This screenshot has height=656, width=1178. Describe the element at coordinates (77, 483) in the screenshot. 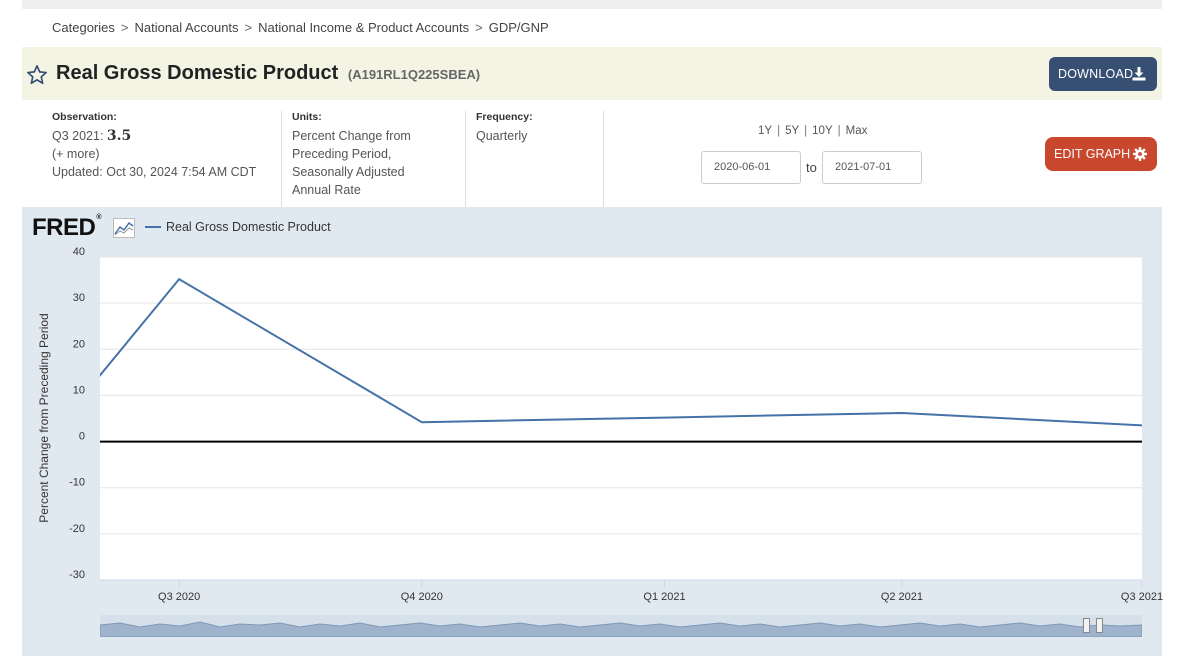

I see `y-tick-label: -10` at that location.